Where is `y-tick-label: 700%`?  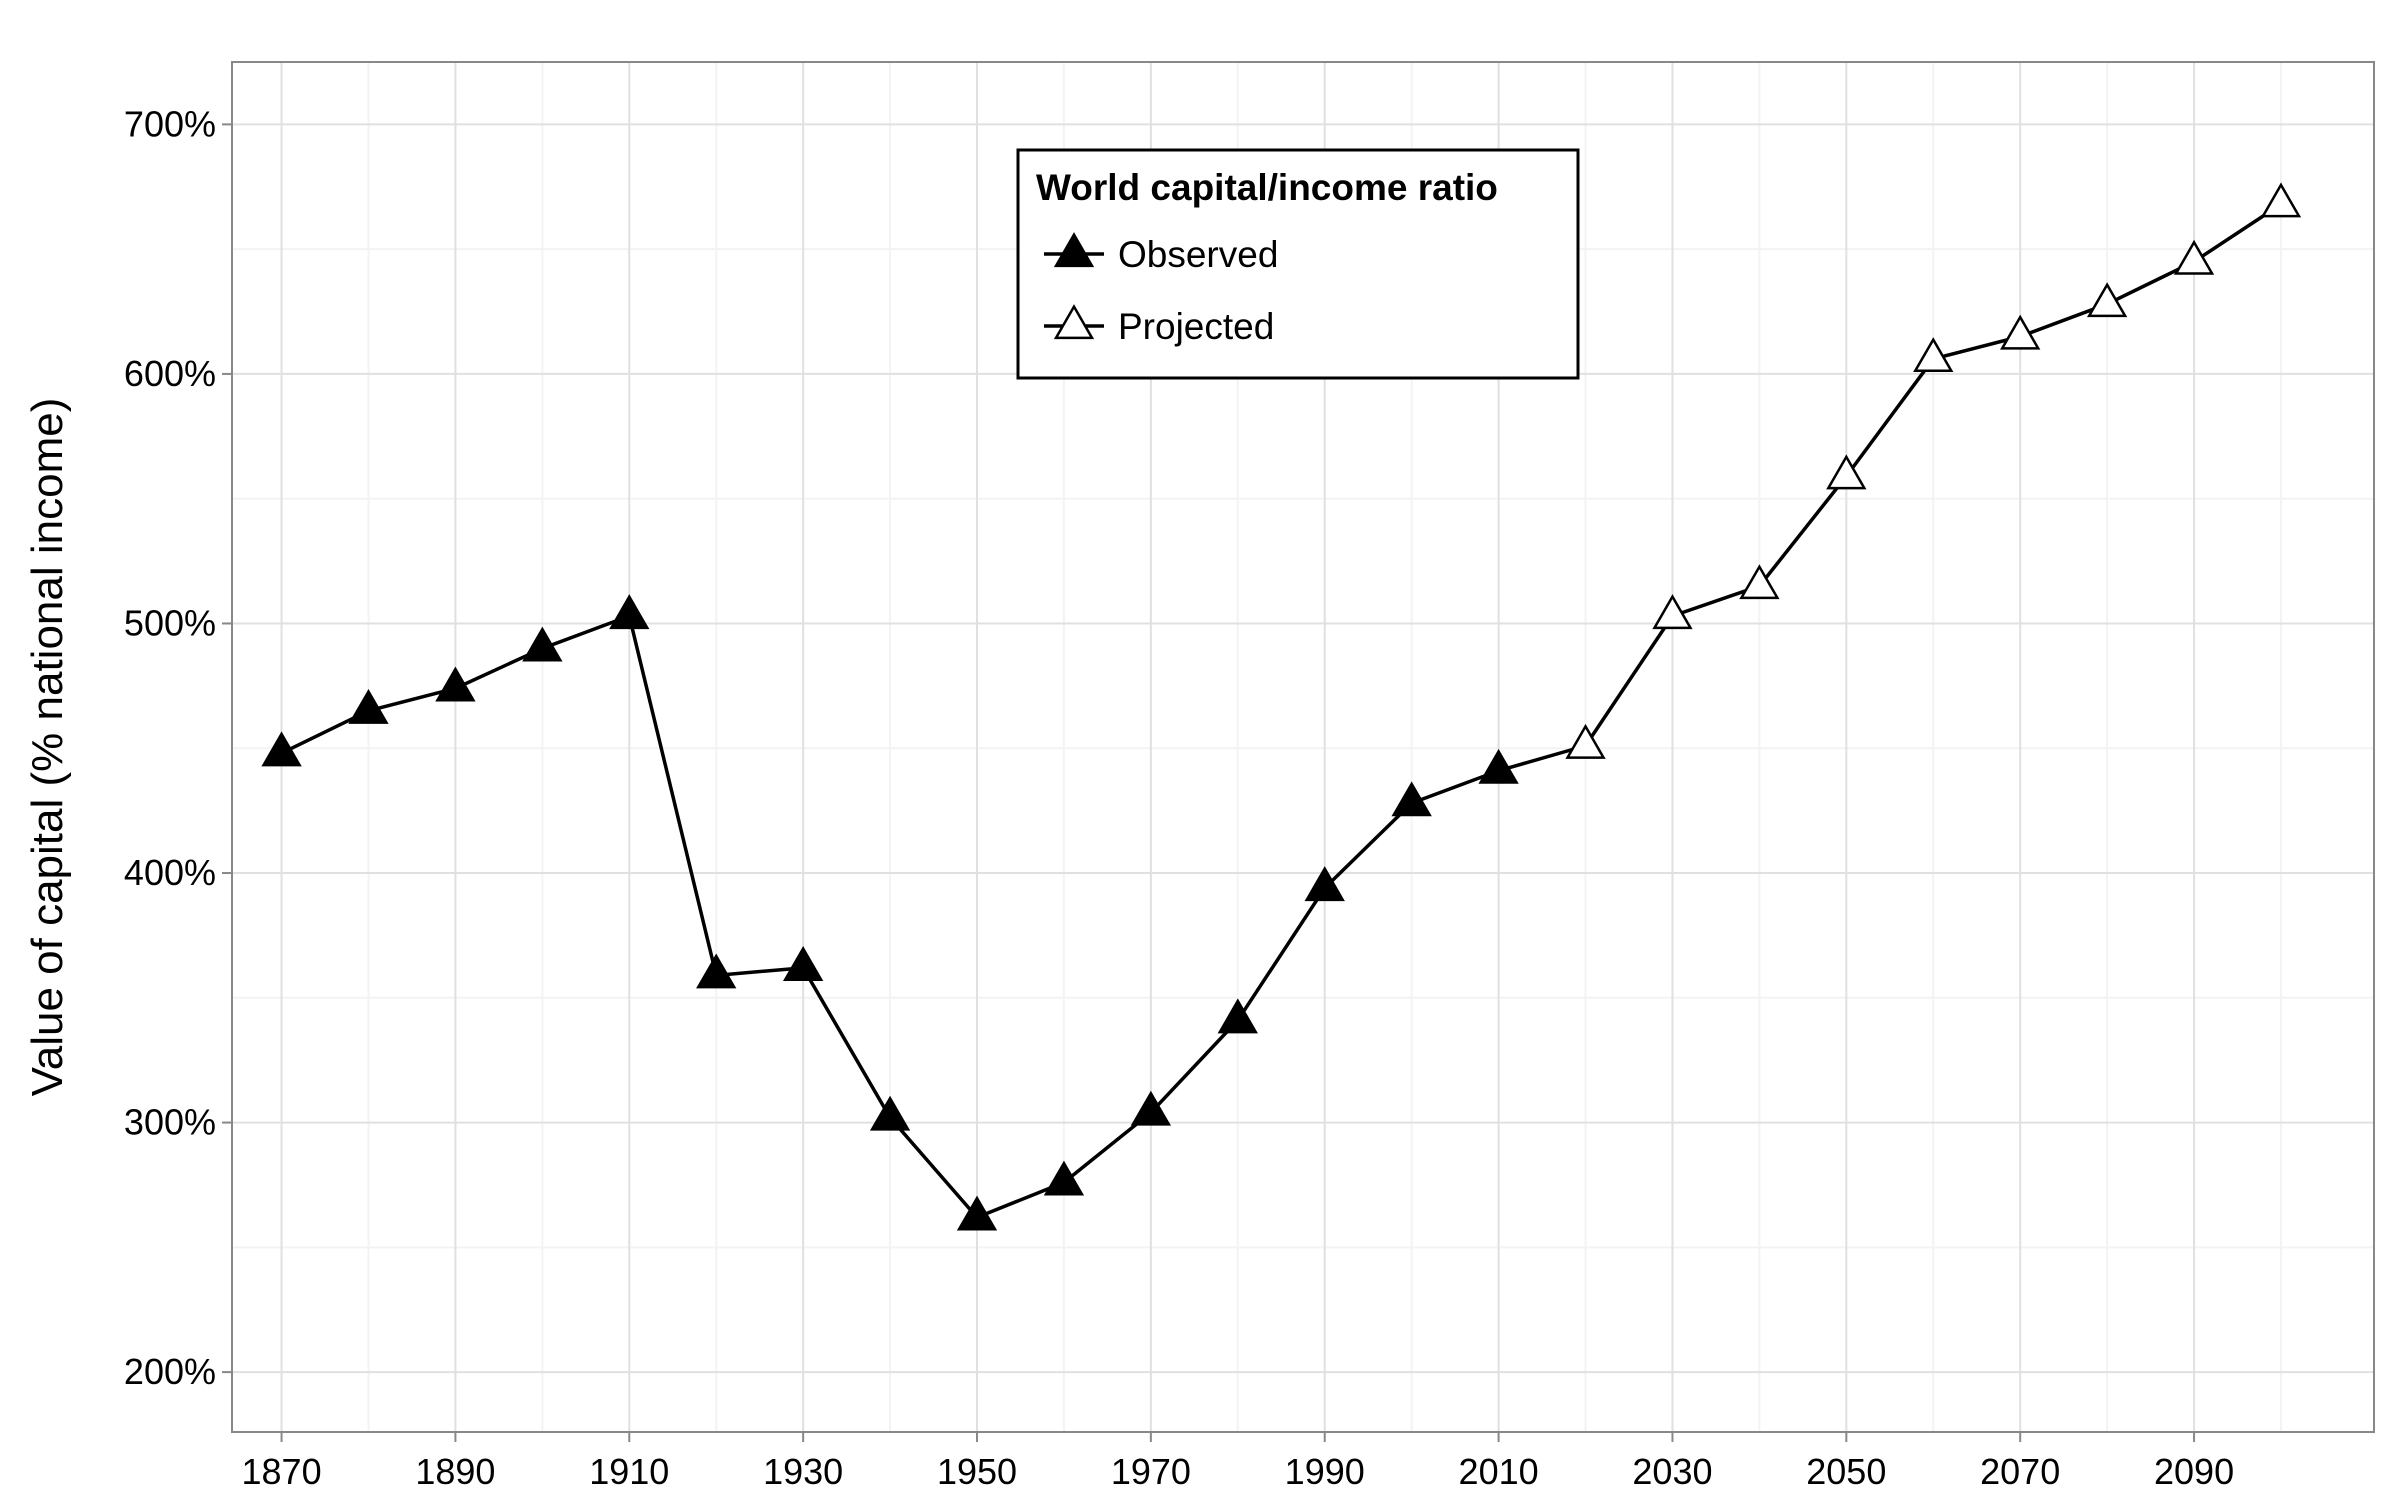 y-tick-label: 700% is located at coordinates (170, 123).